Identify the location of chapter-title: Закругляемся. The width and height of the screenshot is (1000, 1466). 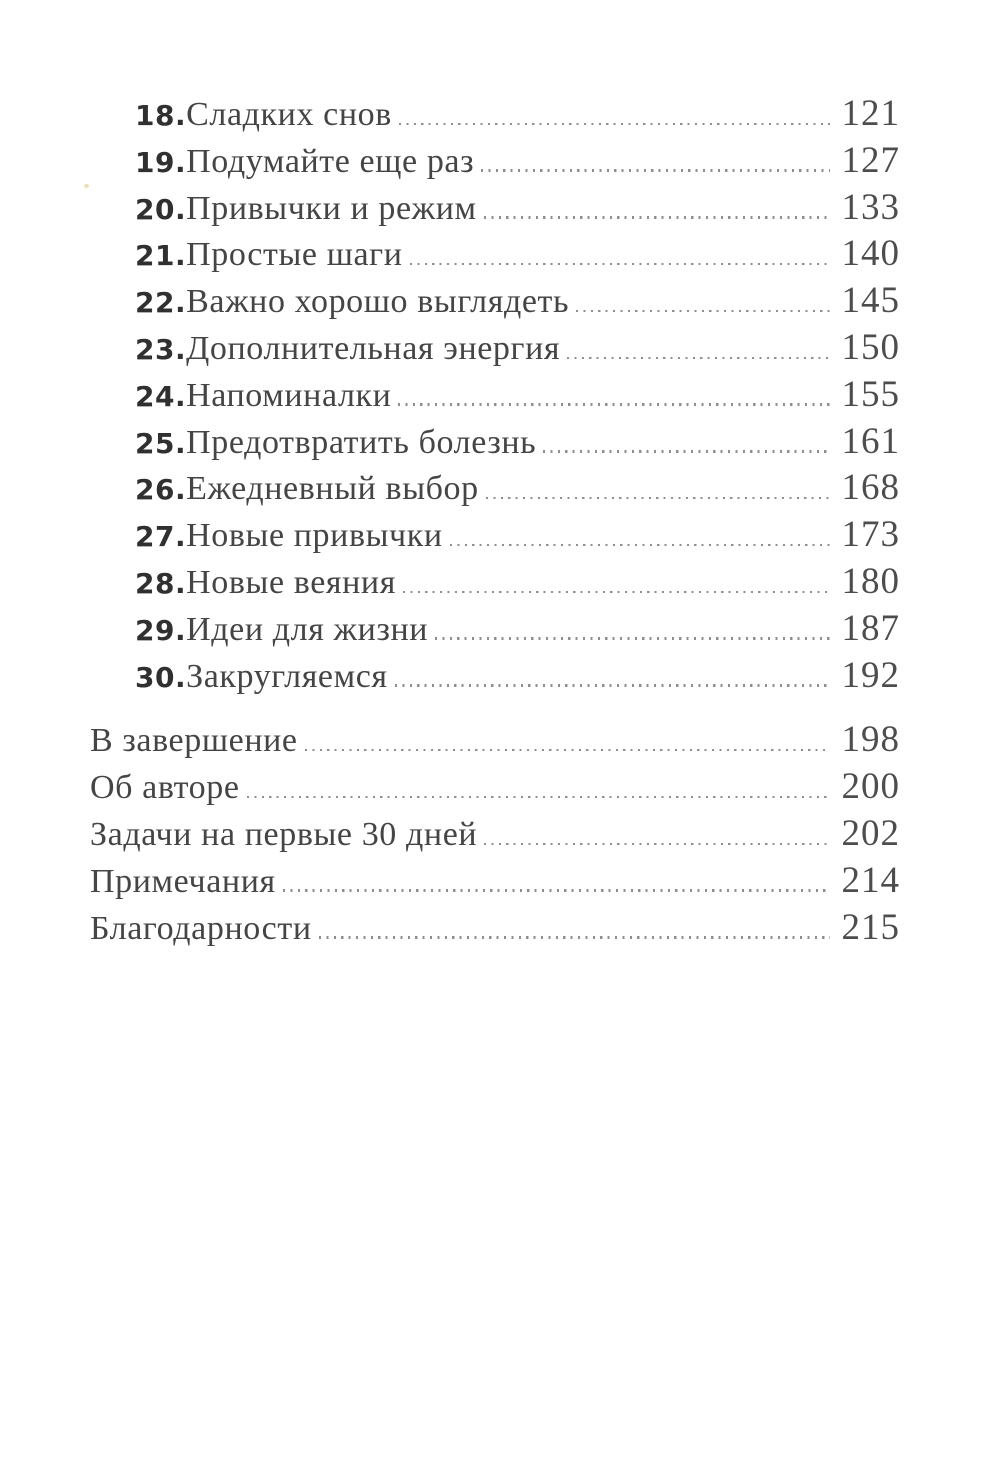
(287, 676).